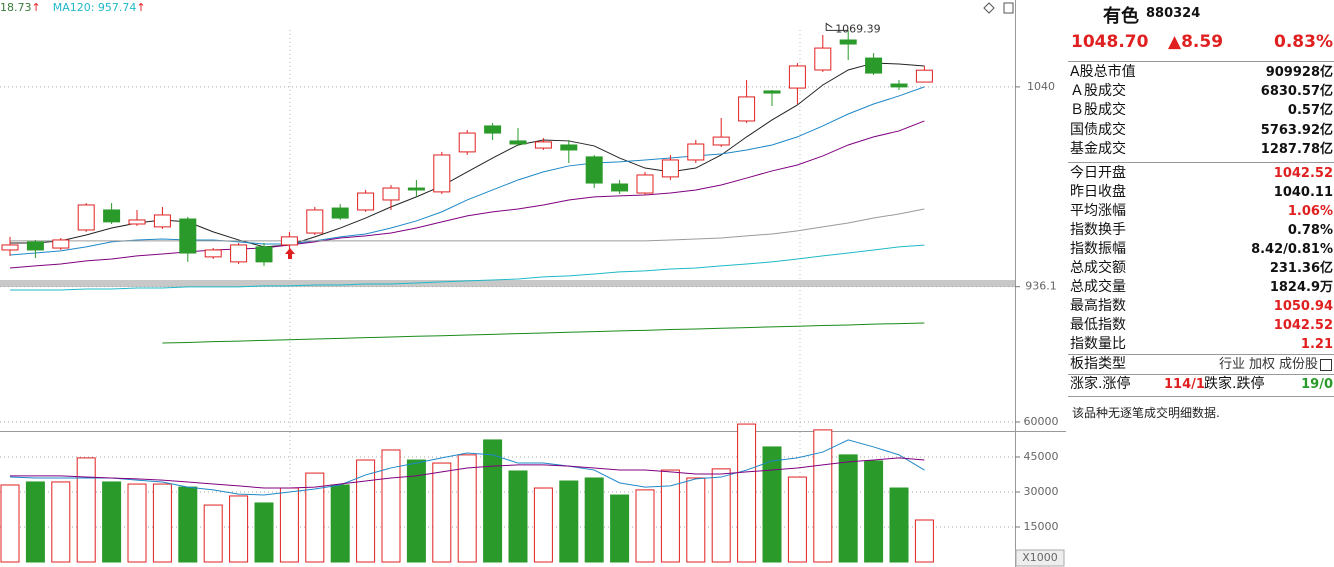  What do you see at coordinates (1098, 129) in the screenshot?
I see `info-label: 国债成交` at bounding box center [1098, 129].